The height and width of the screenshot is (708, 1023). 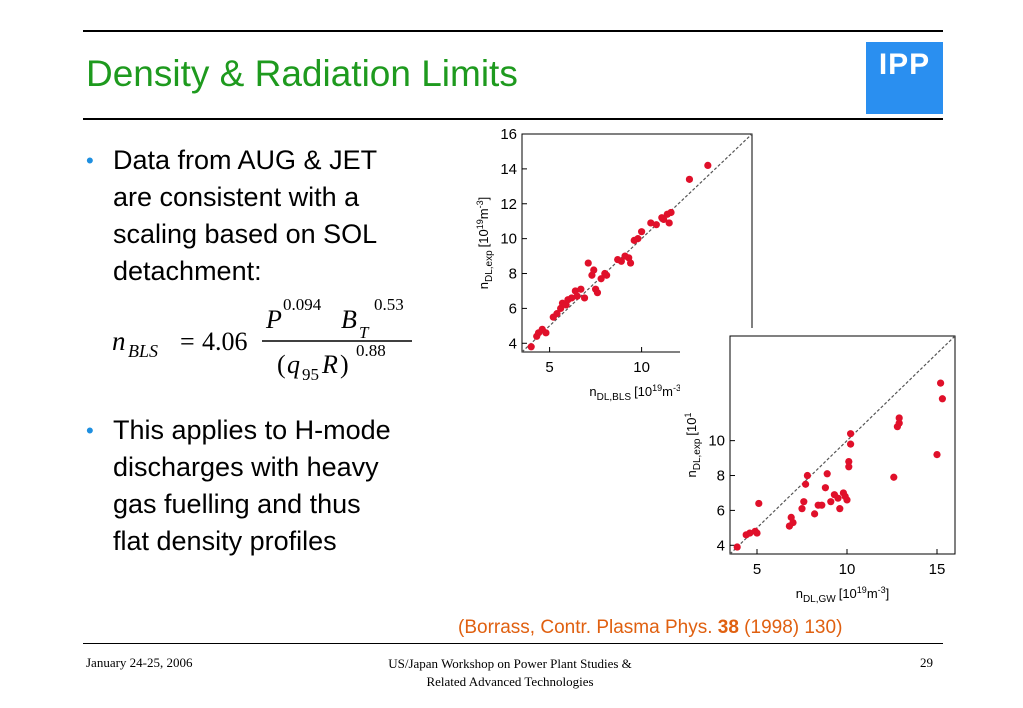 What do you see at coordinates (139, 662) in the screenshot?
I see `footer-date: January 24-25, 2006` at bounding box center [139, 662].